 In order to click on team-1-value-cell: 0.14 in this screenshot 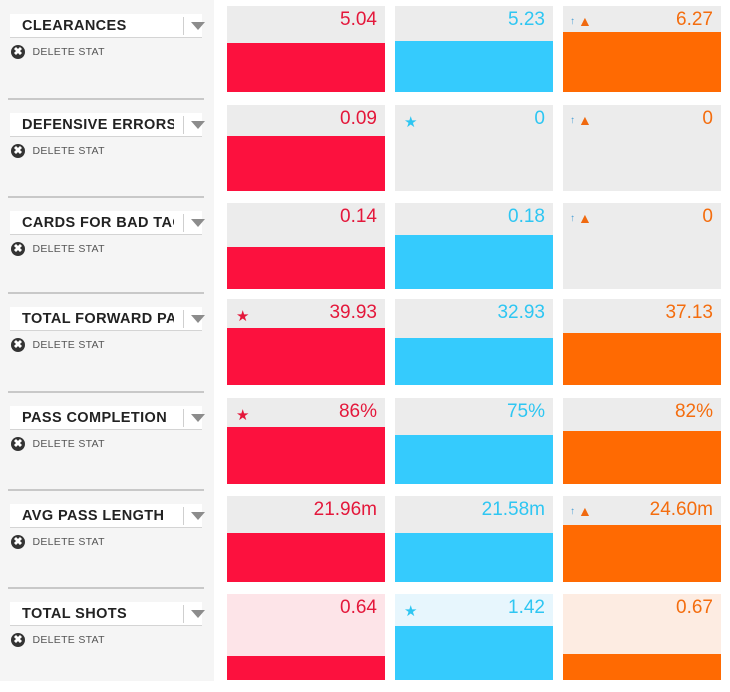, I will do `click(306, 246)`.